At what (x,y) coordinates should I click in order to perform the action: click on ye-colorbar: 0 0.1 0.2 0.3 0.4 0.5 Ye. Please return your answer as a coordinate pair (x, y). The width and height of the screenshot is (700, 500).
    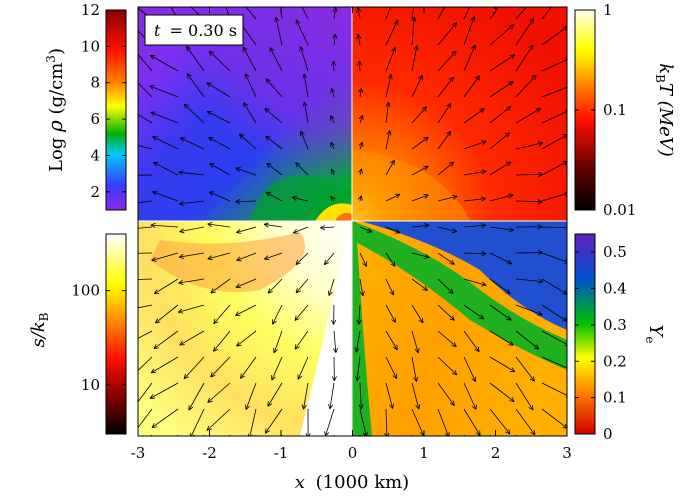
    Looking at the image, I should click on (620, 338).